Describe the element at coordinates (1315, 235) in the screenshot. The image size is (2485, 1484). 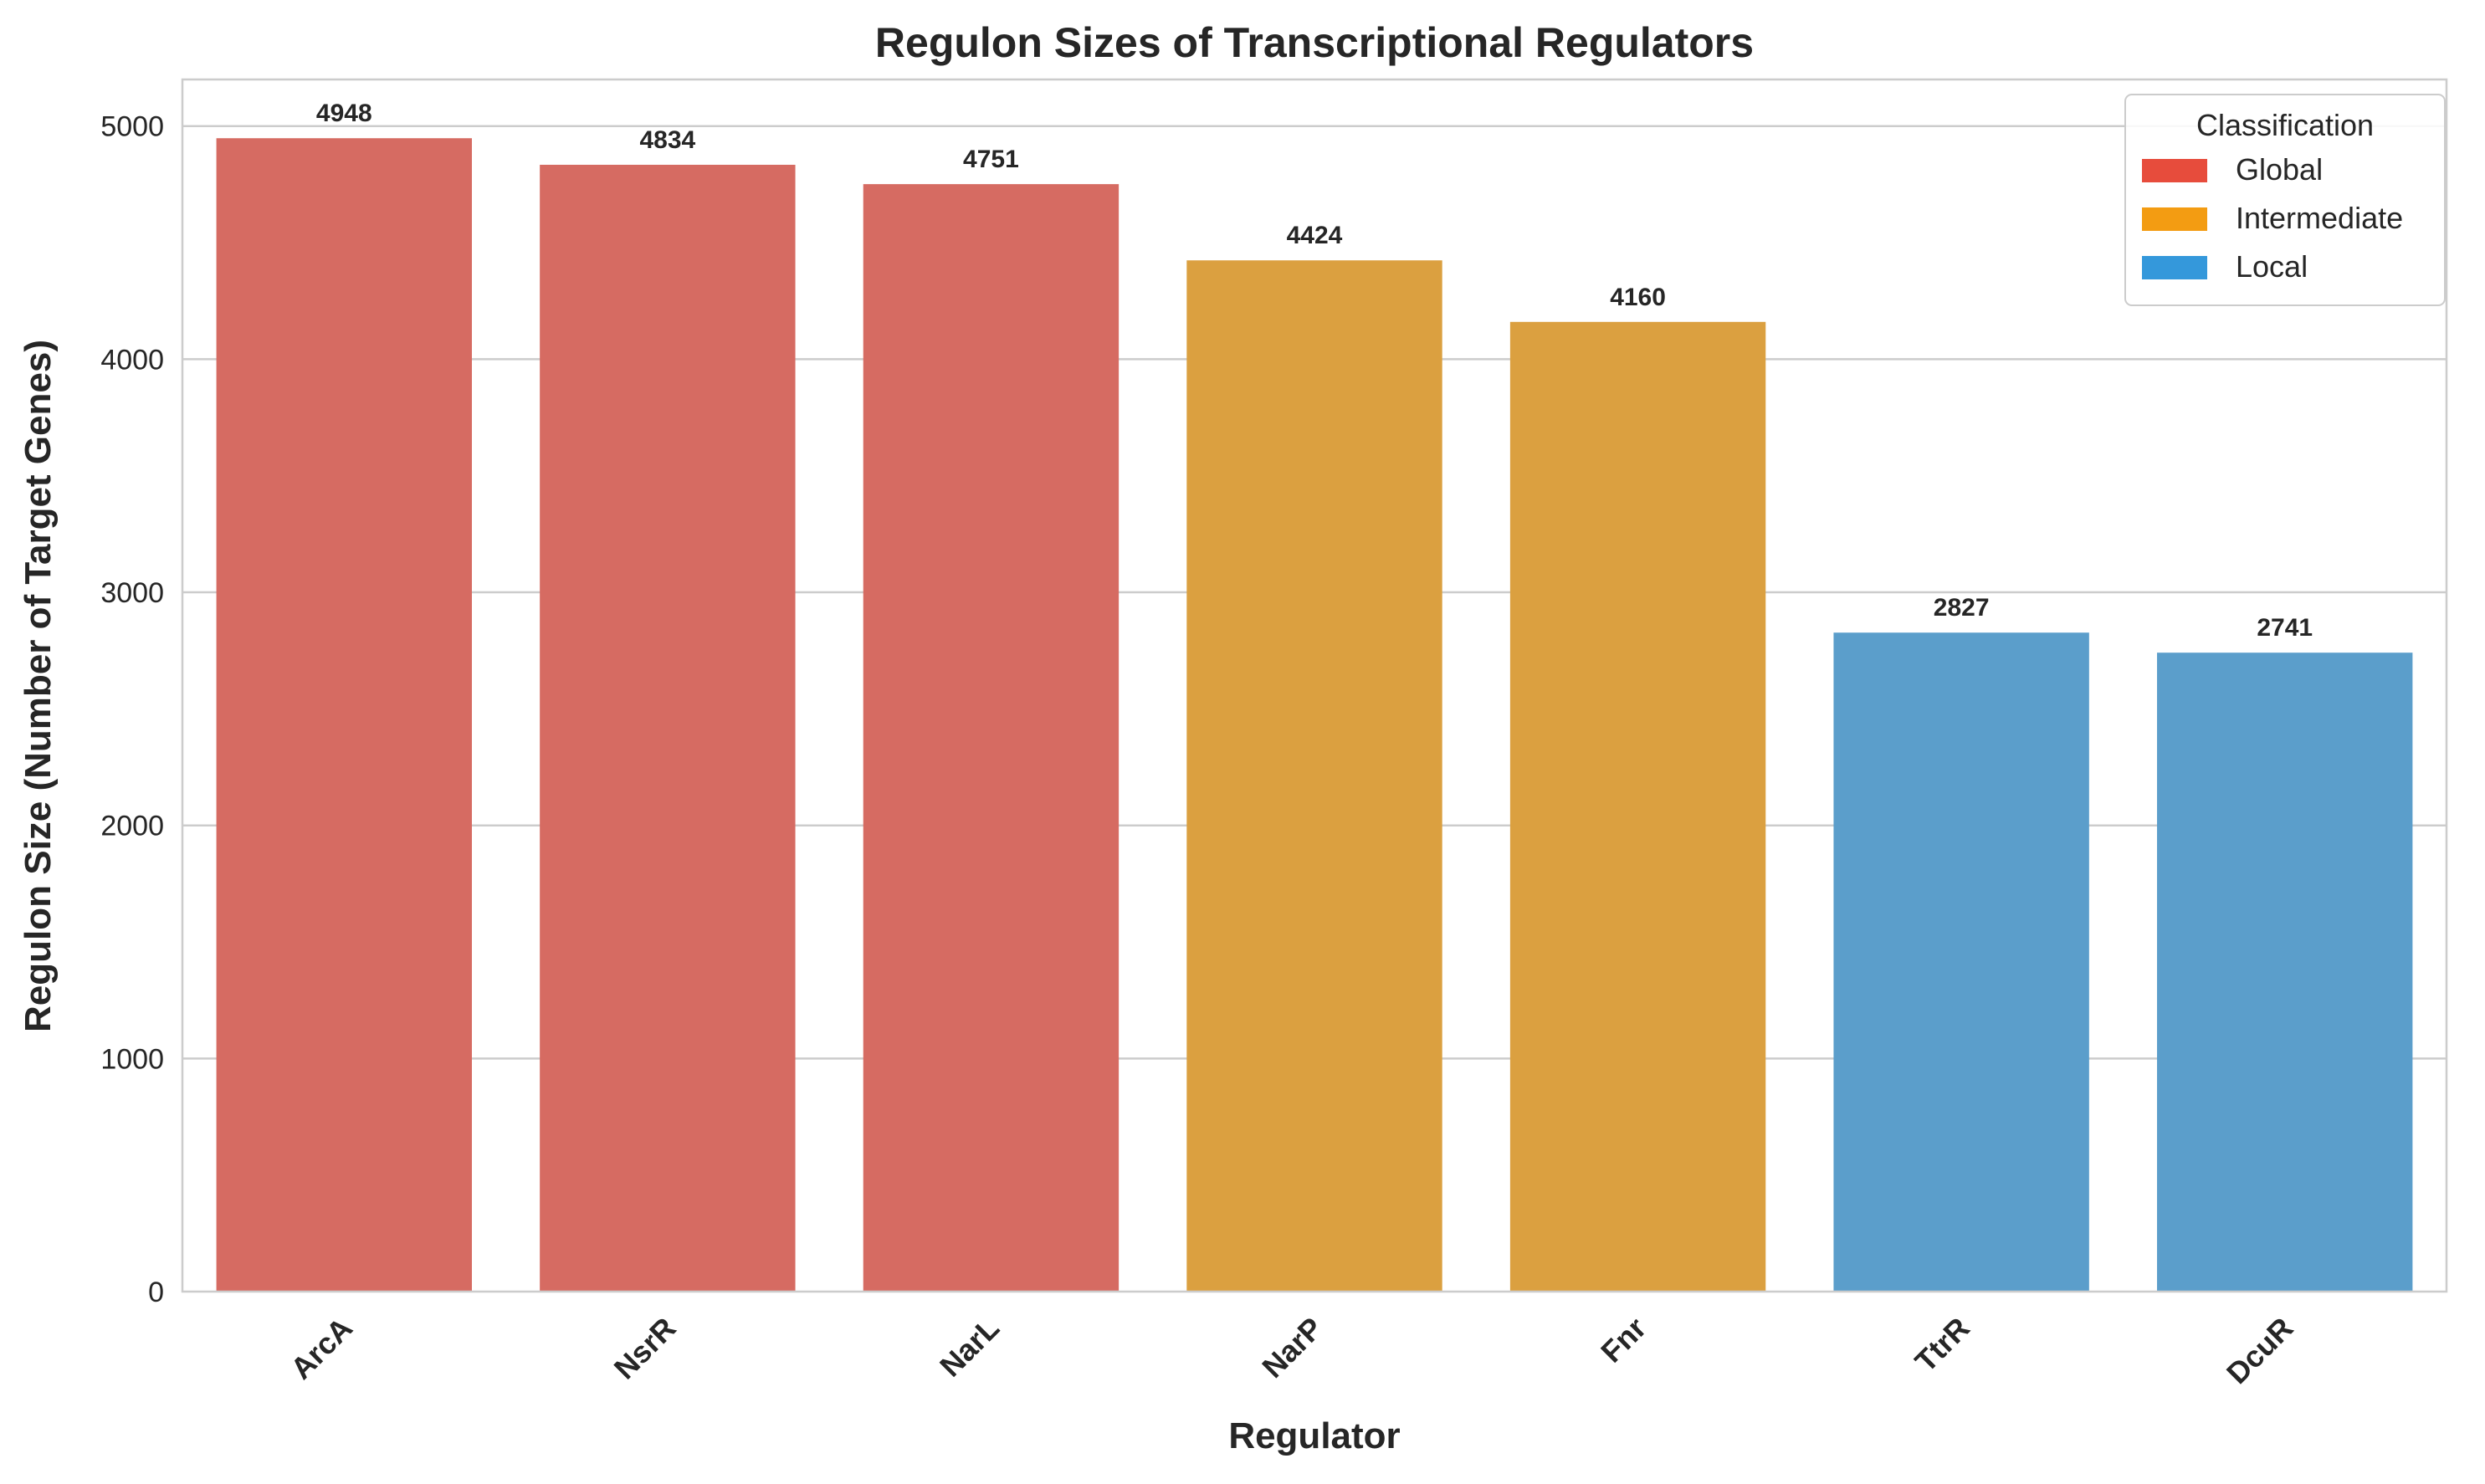
I see `bar-value-label: 4424` at that location.